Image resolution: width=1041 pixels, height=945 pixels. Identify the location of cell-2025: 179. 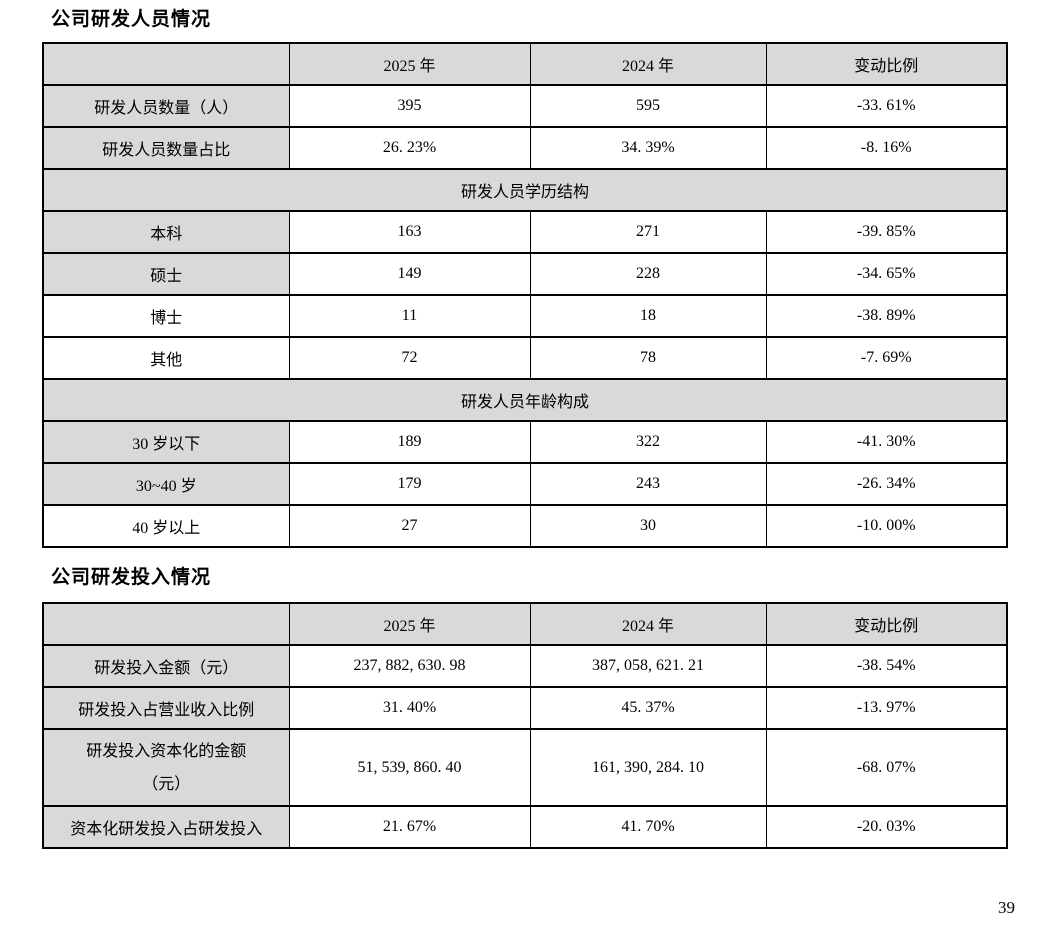
(409, 484).